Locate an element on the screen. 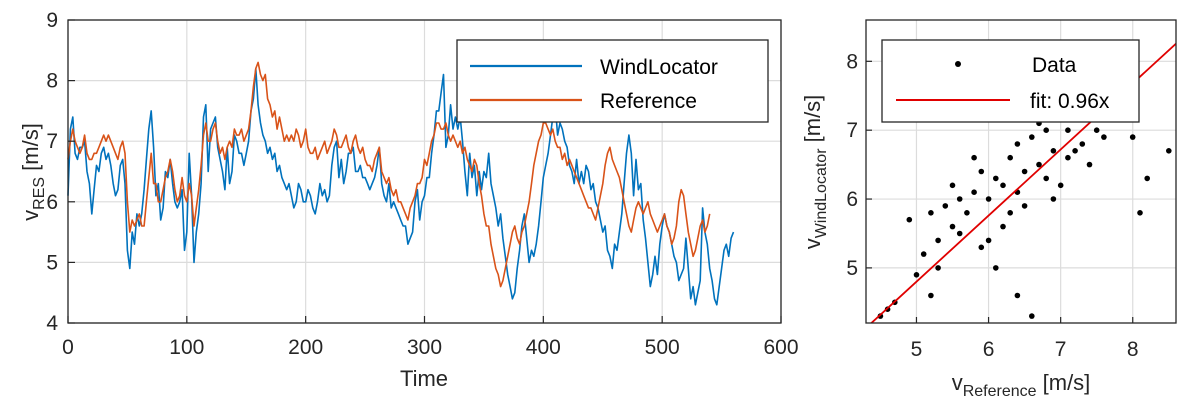  scatter-y-tick-label: 6 is located at coordinates (852, 199).